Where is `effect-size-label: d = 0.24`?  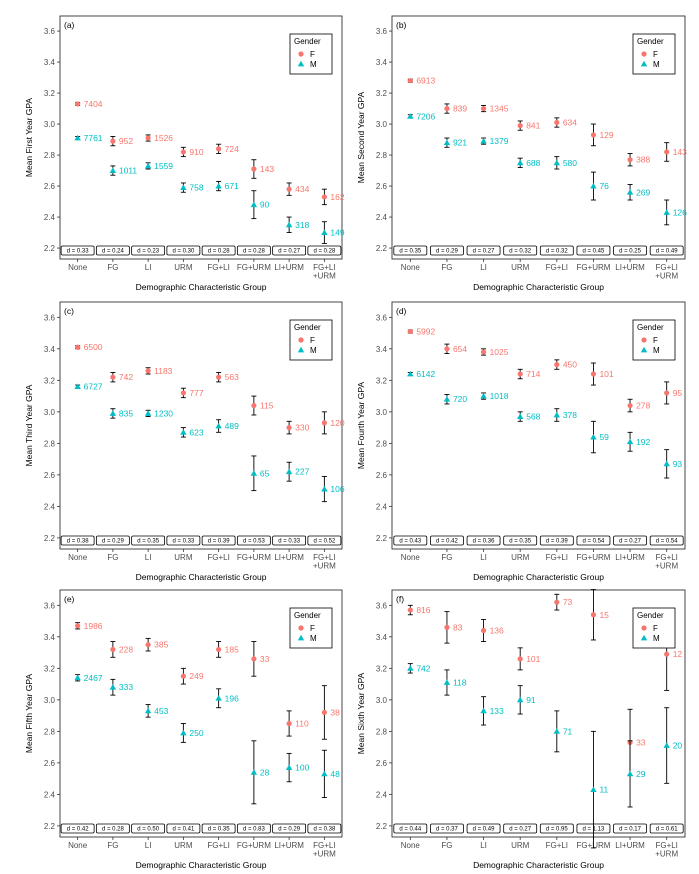
effect-size-label: d = 0.24 is located at coordinates (113, 252).